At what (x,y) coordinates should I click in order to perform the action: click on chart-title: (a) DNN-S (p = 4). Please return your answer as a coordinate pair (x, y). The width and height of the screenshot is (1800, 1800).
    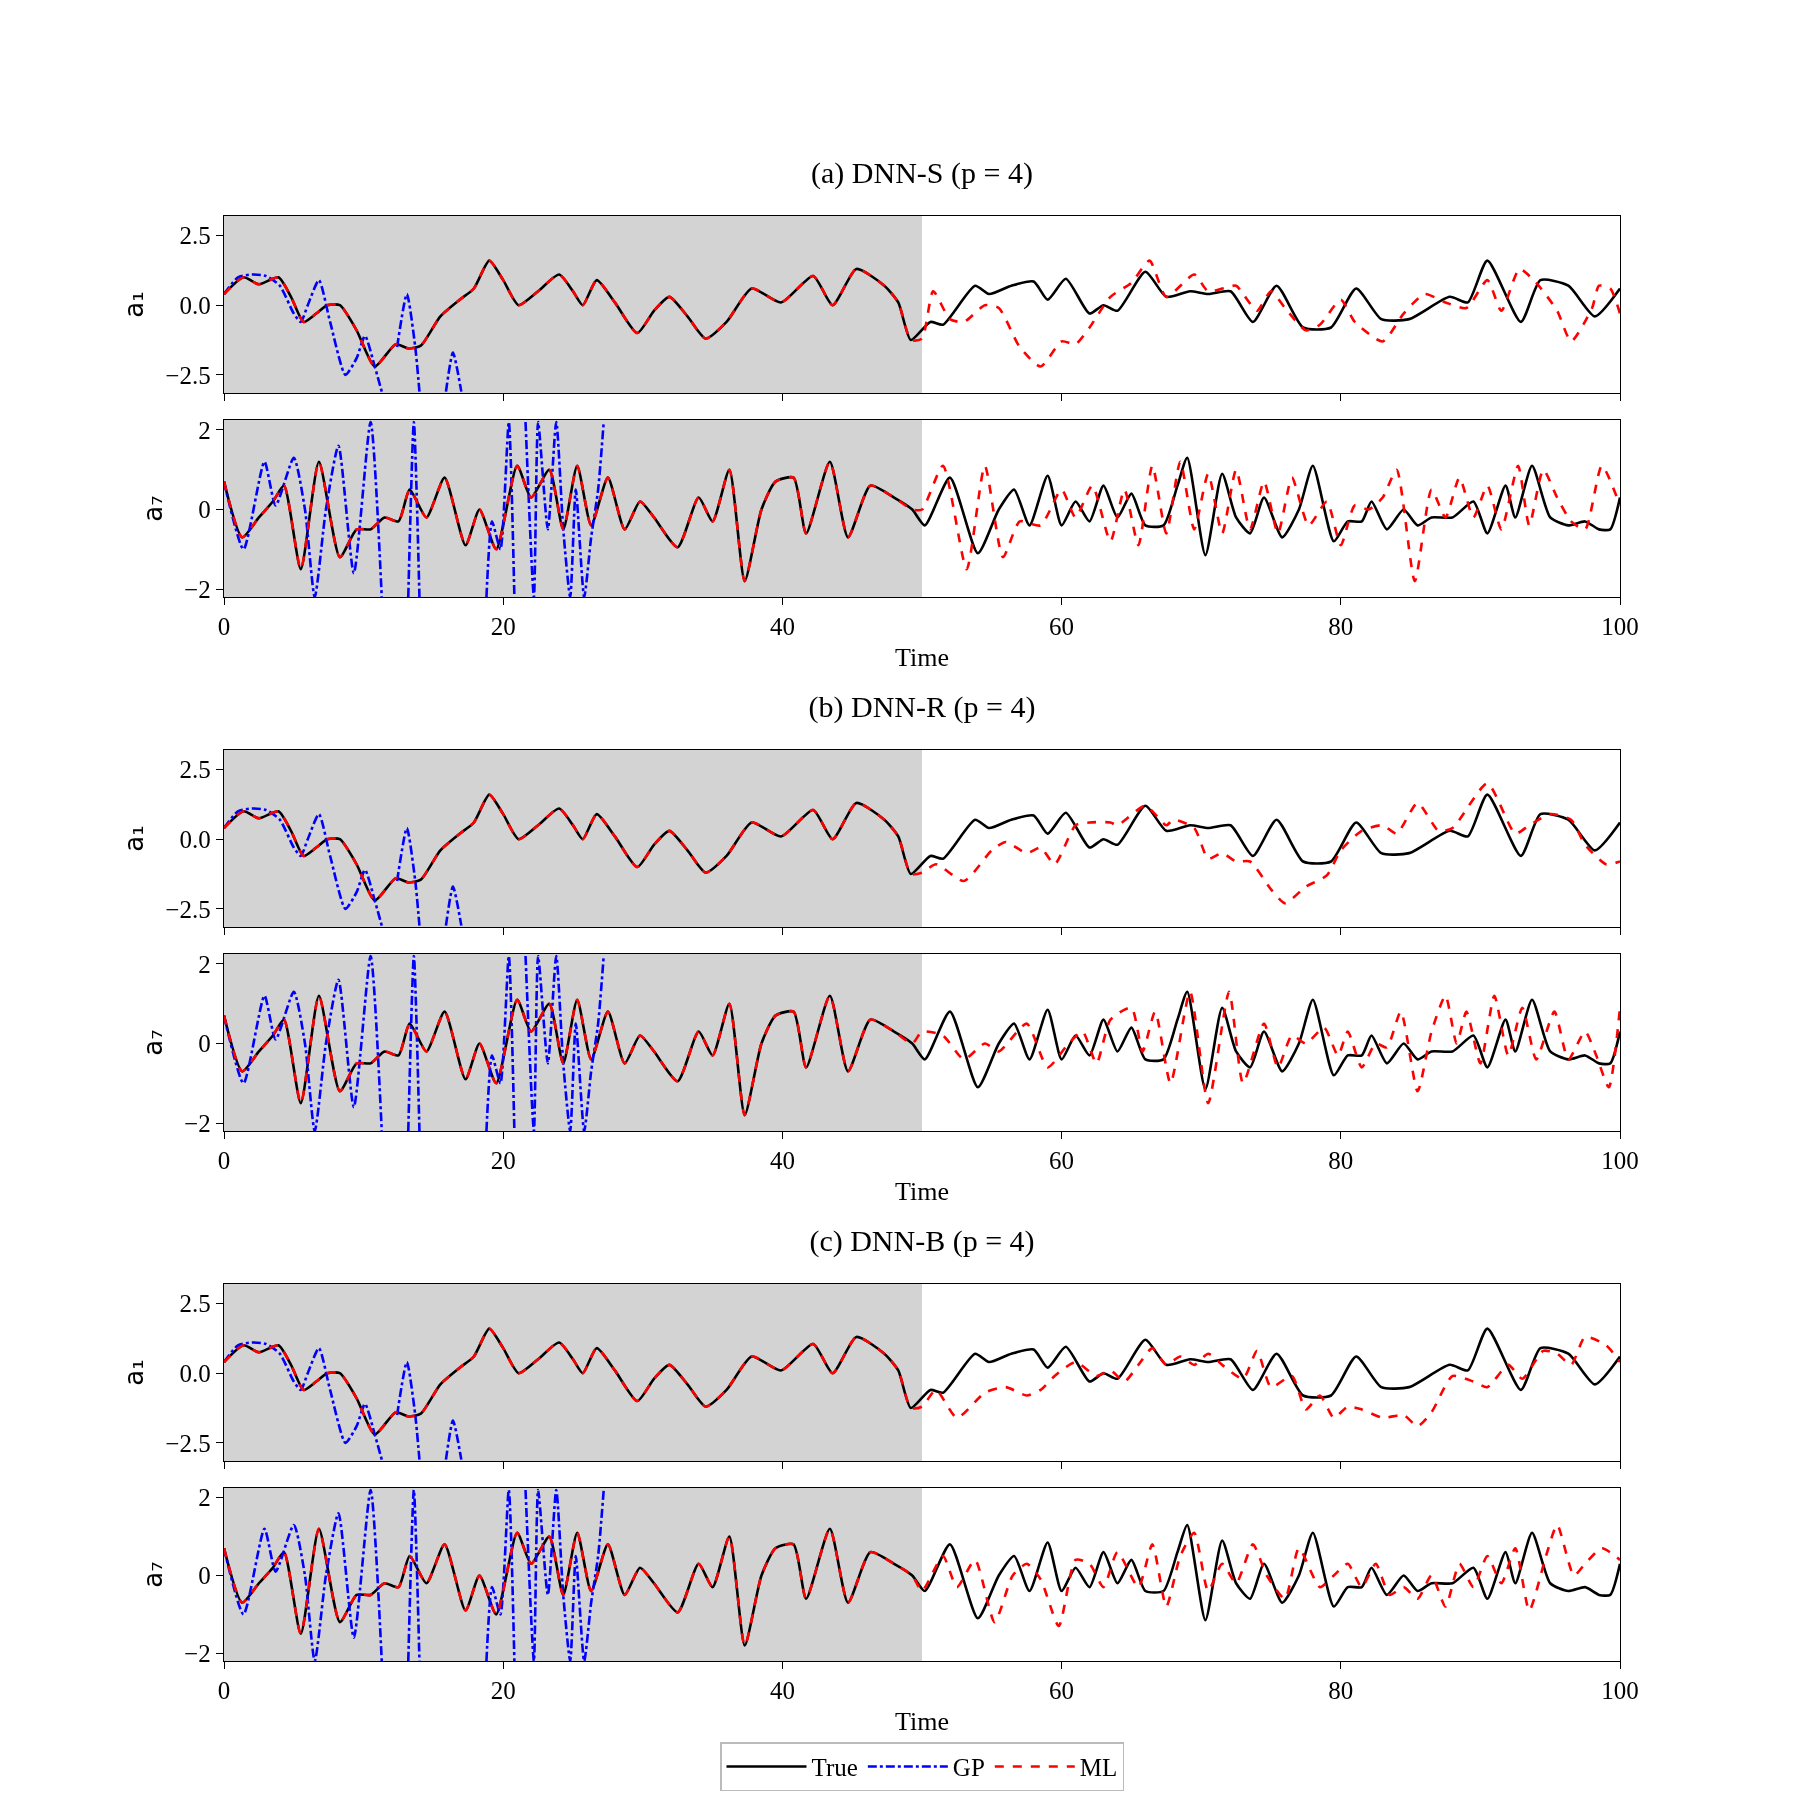
    Looking at the image, I should click on (922, 173).